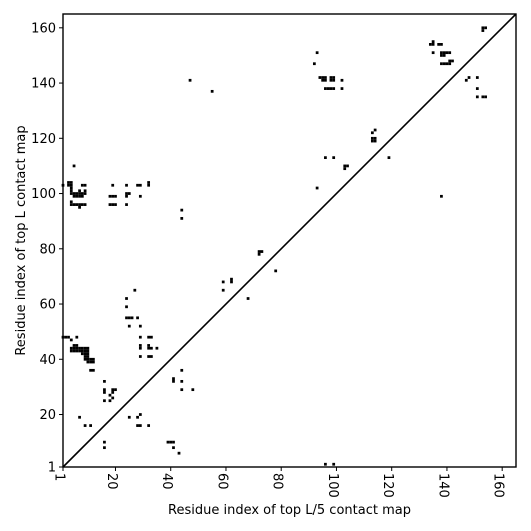 Image resolution: width=531 pixels, height=531 pixels. What do you see at coordinates (289, 510) in the screenshot?
I see `x-axis-label: Residue index of top L/5 contact map` at bounding box center [289, 510].